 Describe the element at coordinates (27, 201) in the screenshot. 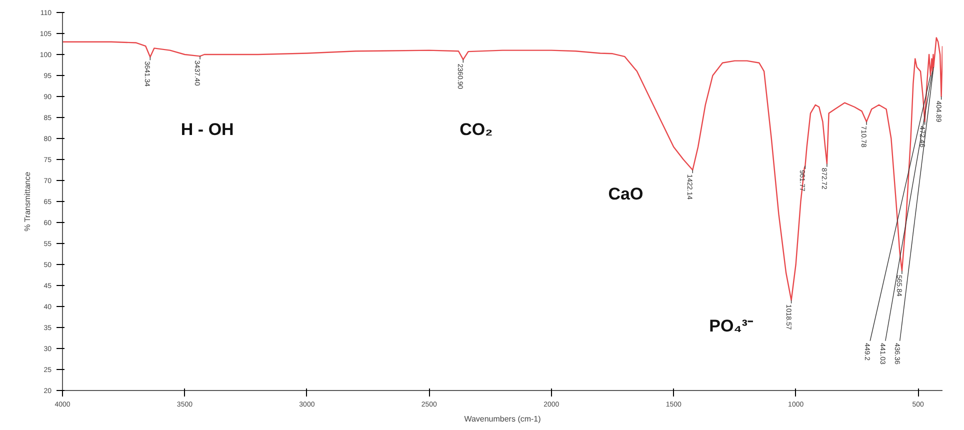

I see `y-axis-title: % Transmittance` at that location.